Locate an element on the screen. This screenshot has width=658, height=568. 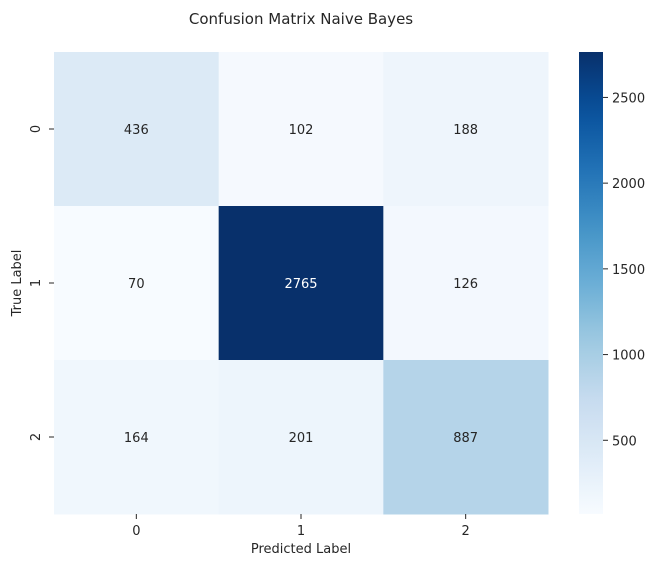
cell-value-0-1: 102 is located at coordinates (301, 130).